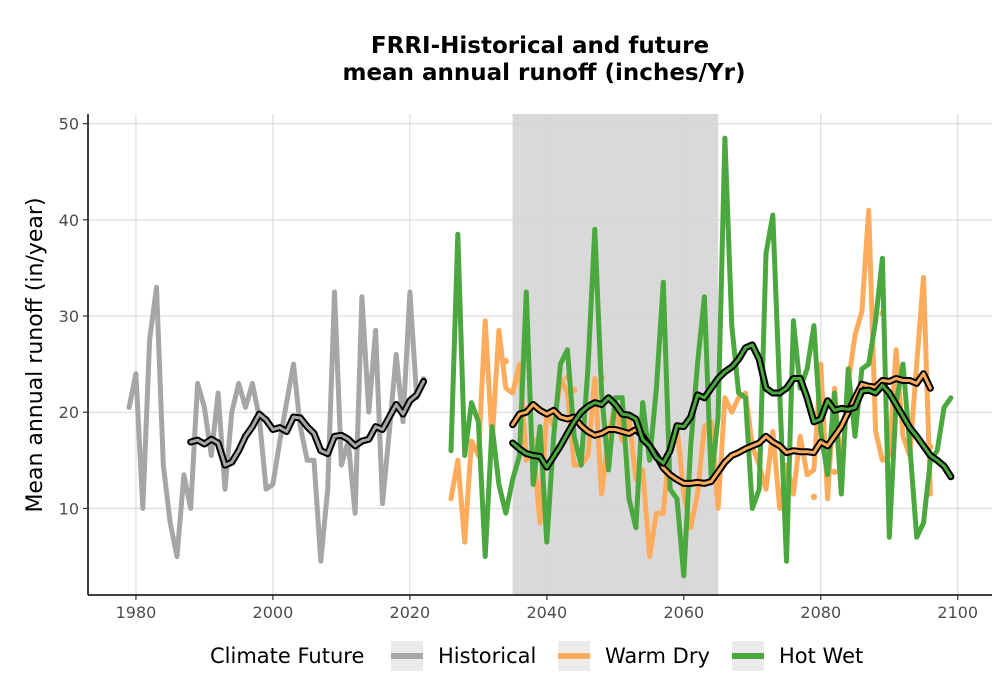 The height and width of the screenshot is (700, 1000). What do you see at coordinates (69, 508) in the screenshot?
I see `y-tick-label: 10` at bounding box center [69, 508].